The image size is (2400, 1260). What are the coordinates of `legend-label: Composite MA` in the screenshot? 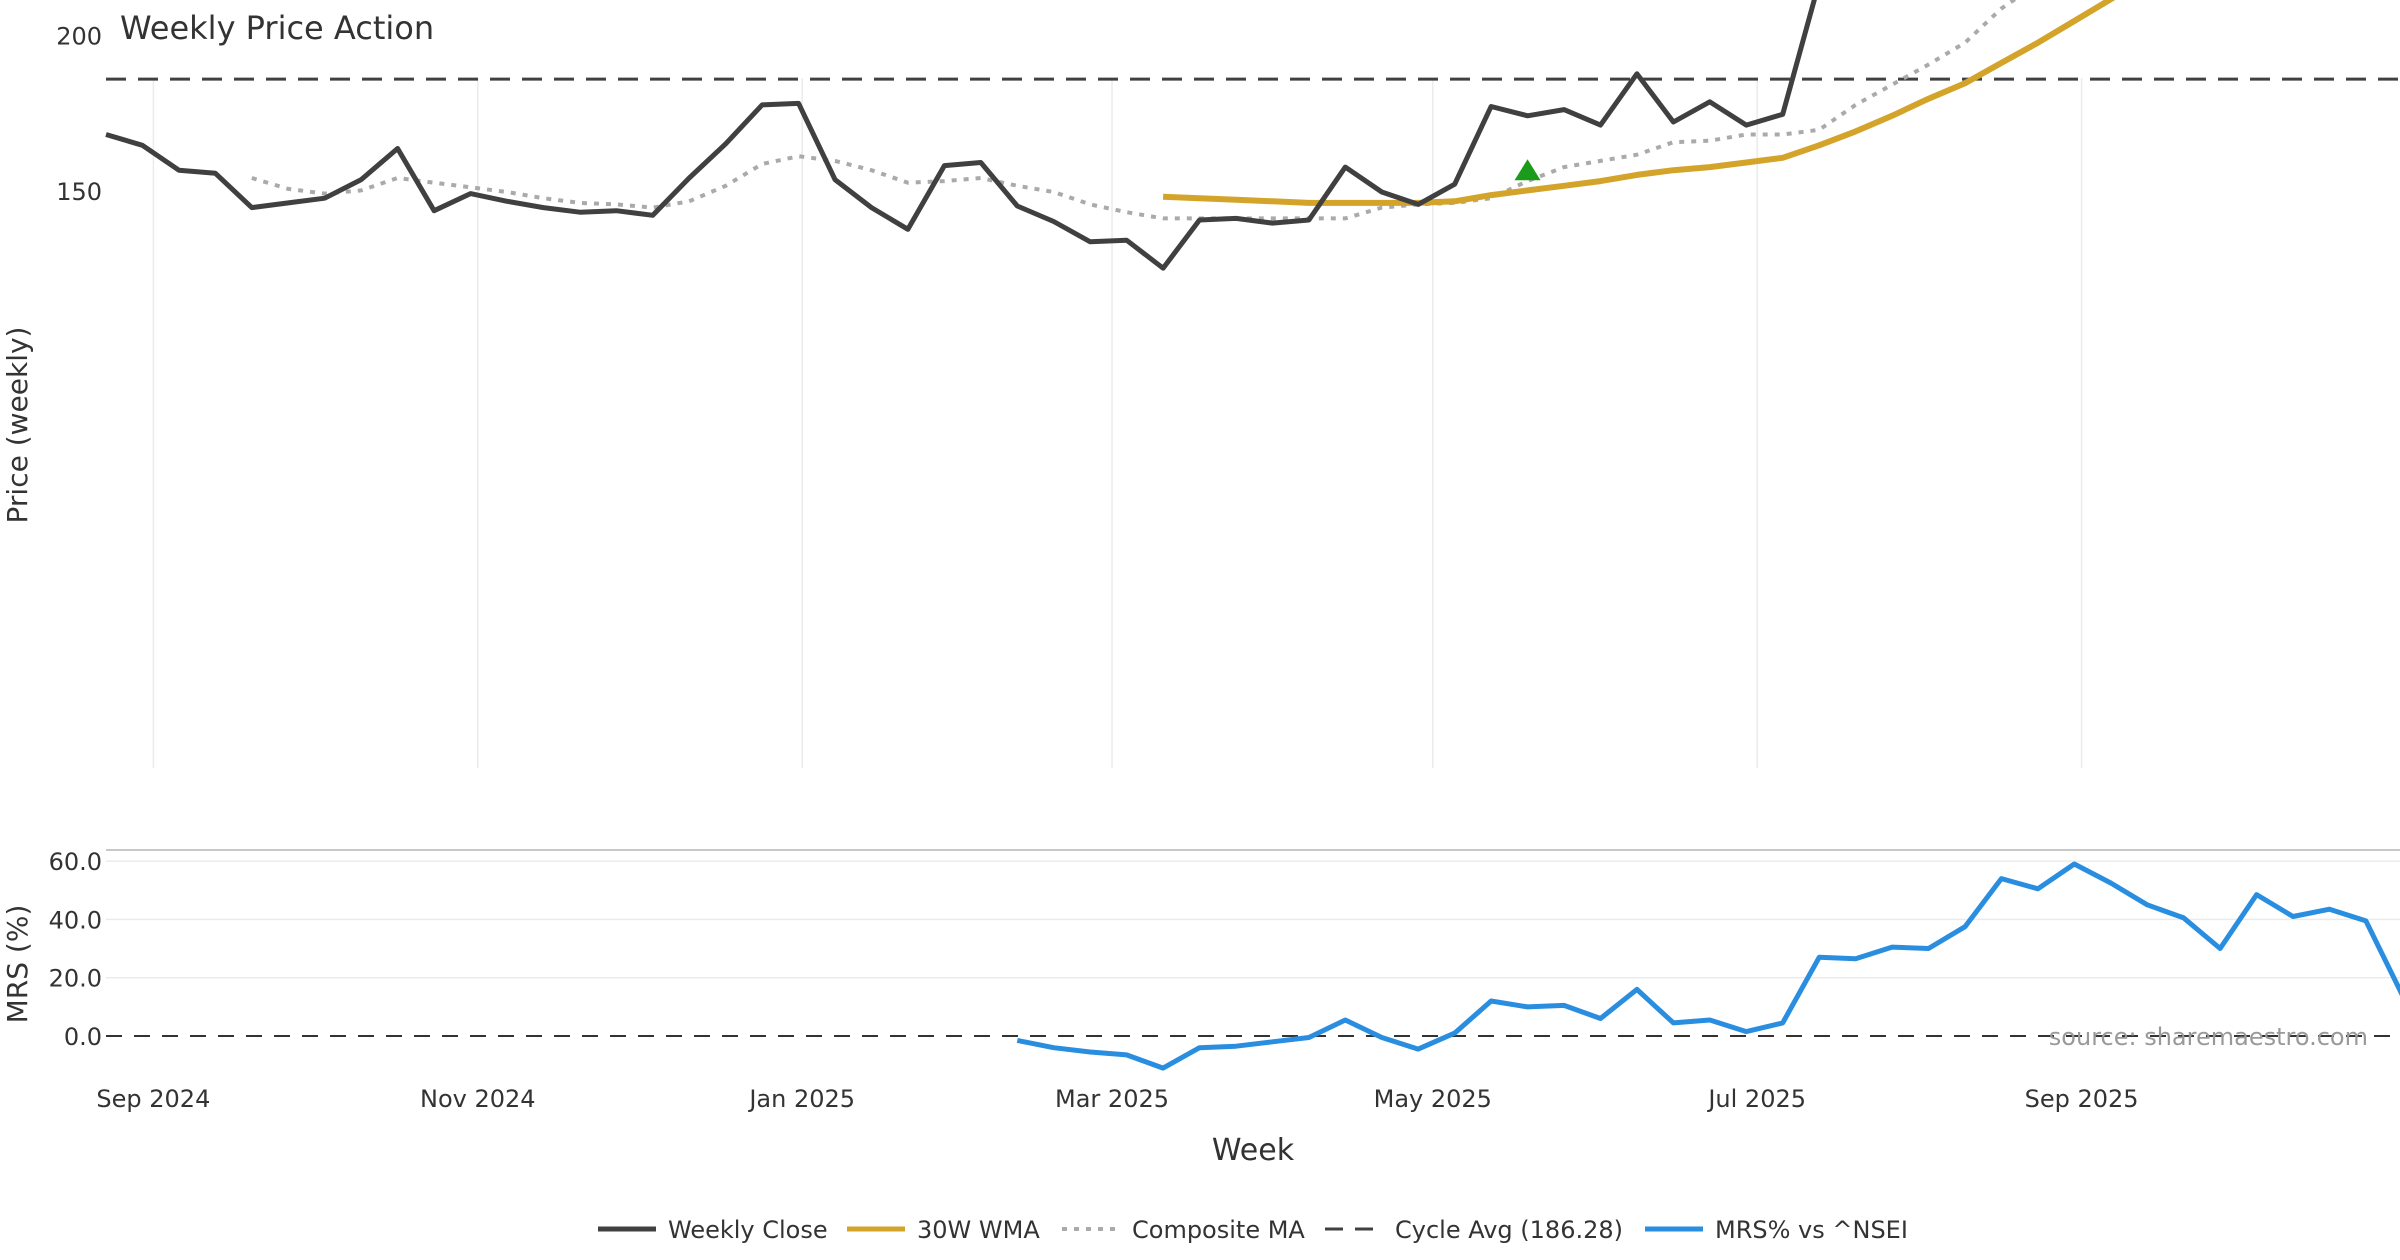 It's located at (1218, 1230).